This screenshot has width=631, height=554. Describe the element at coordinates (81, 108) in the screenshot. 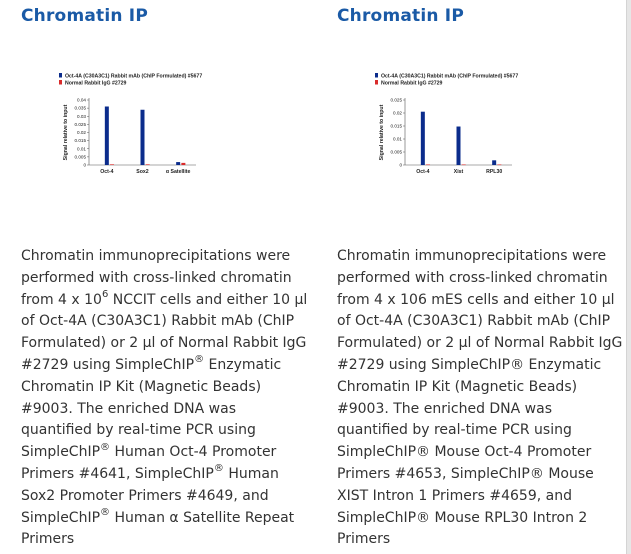

I see `y-tick-label: 0.035` at that location.